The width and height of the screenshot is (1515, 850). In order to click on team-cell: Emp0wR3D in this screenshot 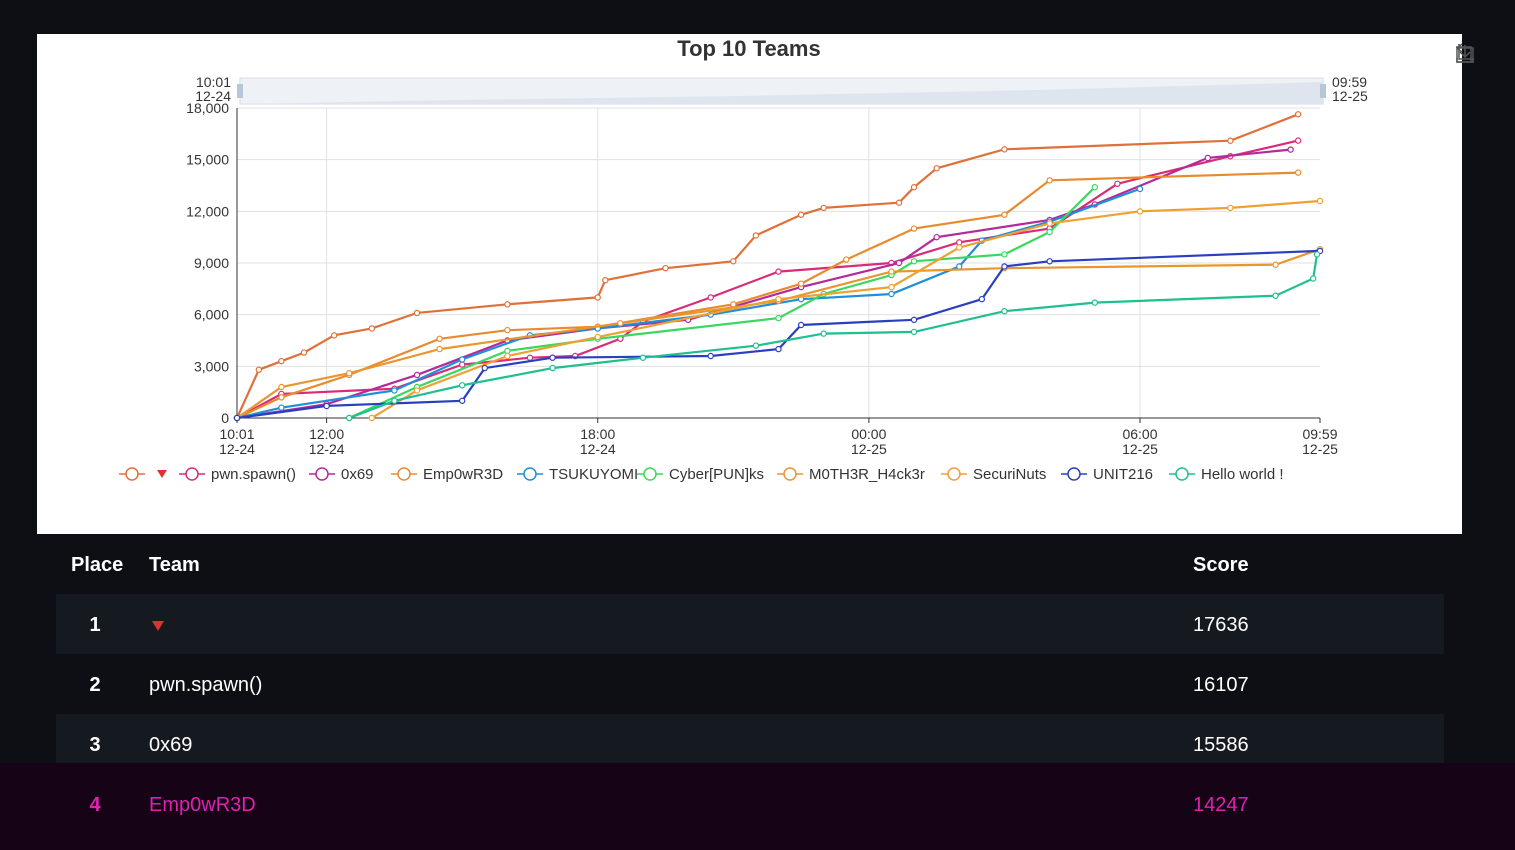, I will do `click(202, 805)`.